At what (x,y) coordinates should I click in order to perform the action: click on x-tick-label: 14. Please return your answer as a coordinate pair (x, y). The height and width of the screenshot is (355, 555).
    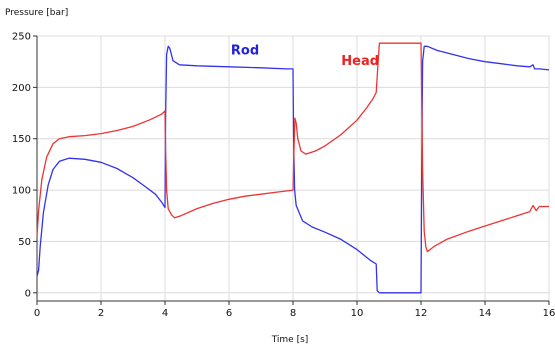
    Looking at the image, I should click on (485, 313).